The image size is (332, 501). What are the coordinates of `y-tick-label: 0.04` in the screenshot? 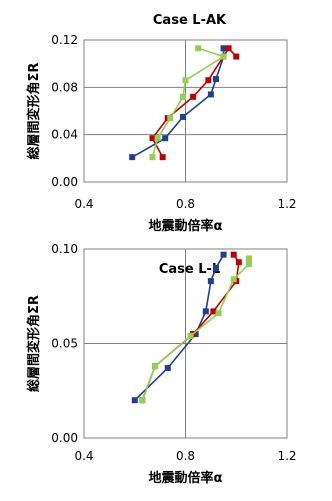 It's located at (64, 135).